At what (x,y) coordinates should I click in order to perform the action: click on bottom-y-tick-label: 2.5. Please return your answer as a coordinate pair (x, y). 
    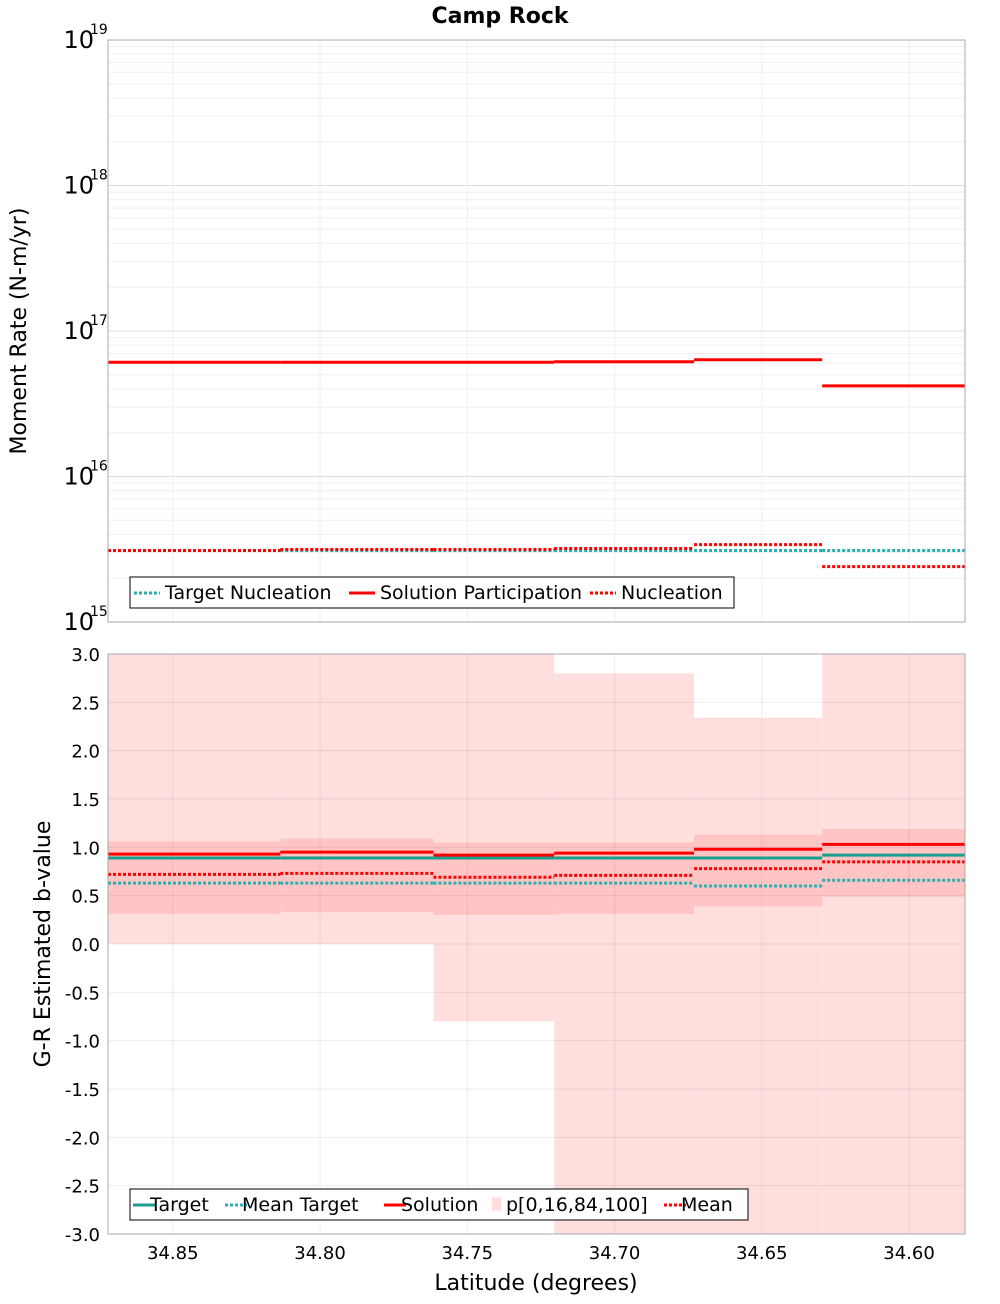
    Looking at the image, I should click on (85, 703).